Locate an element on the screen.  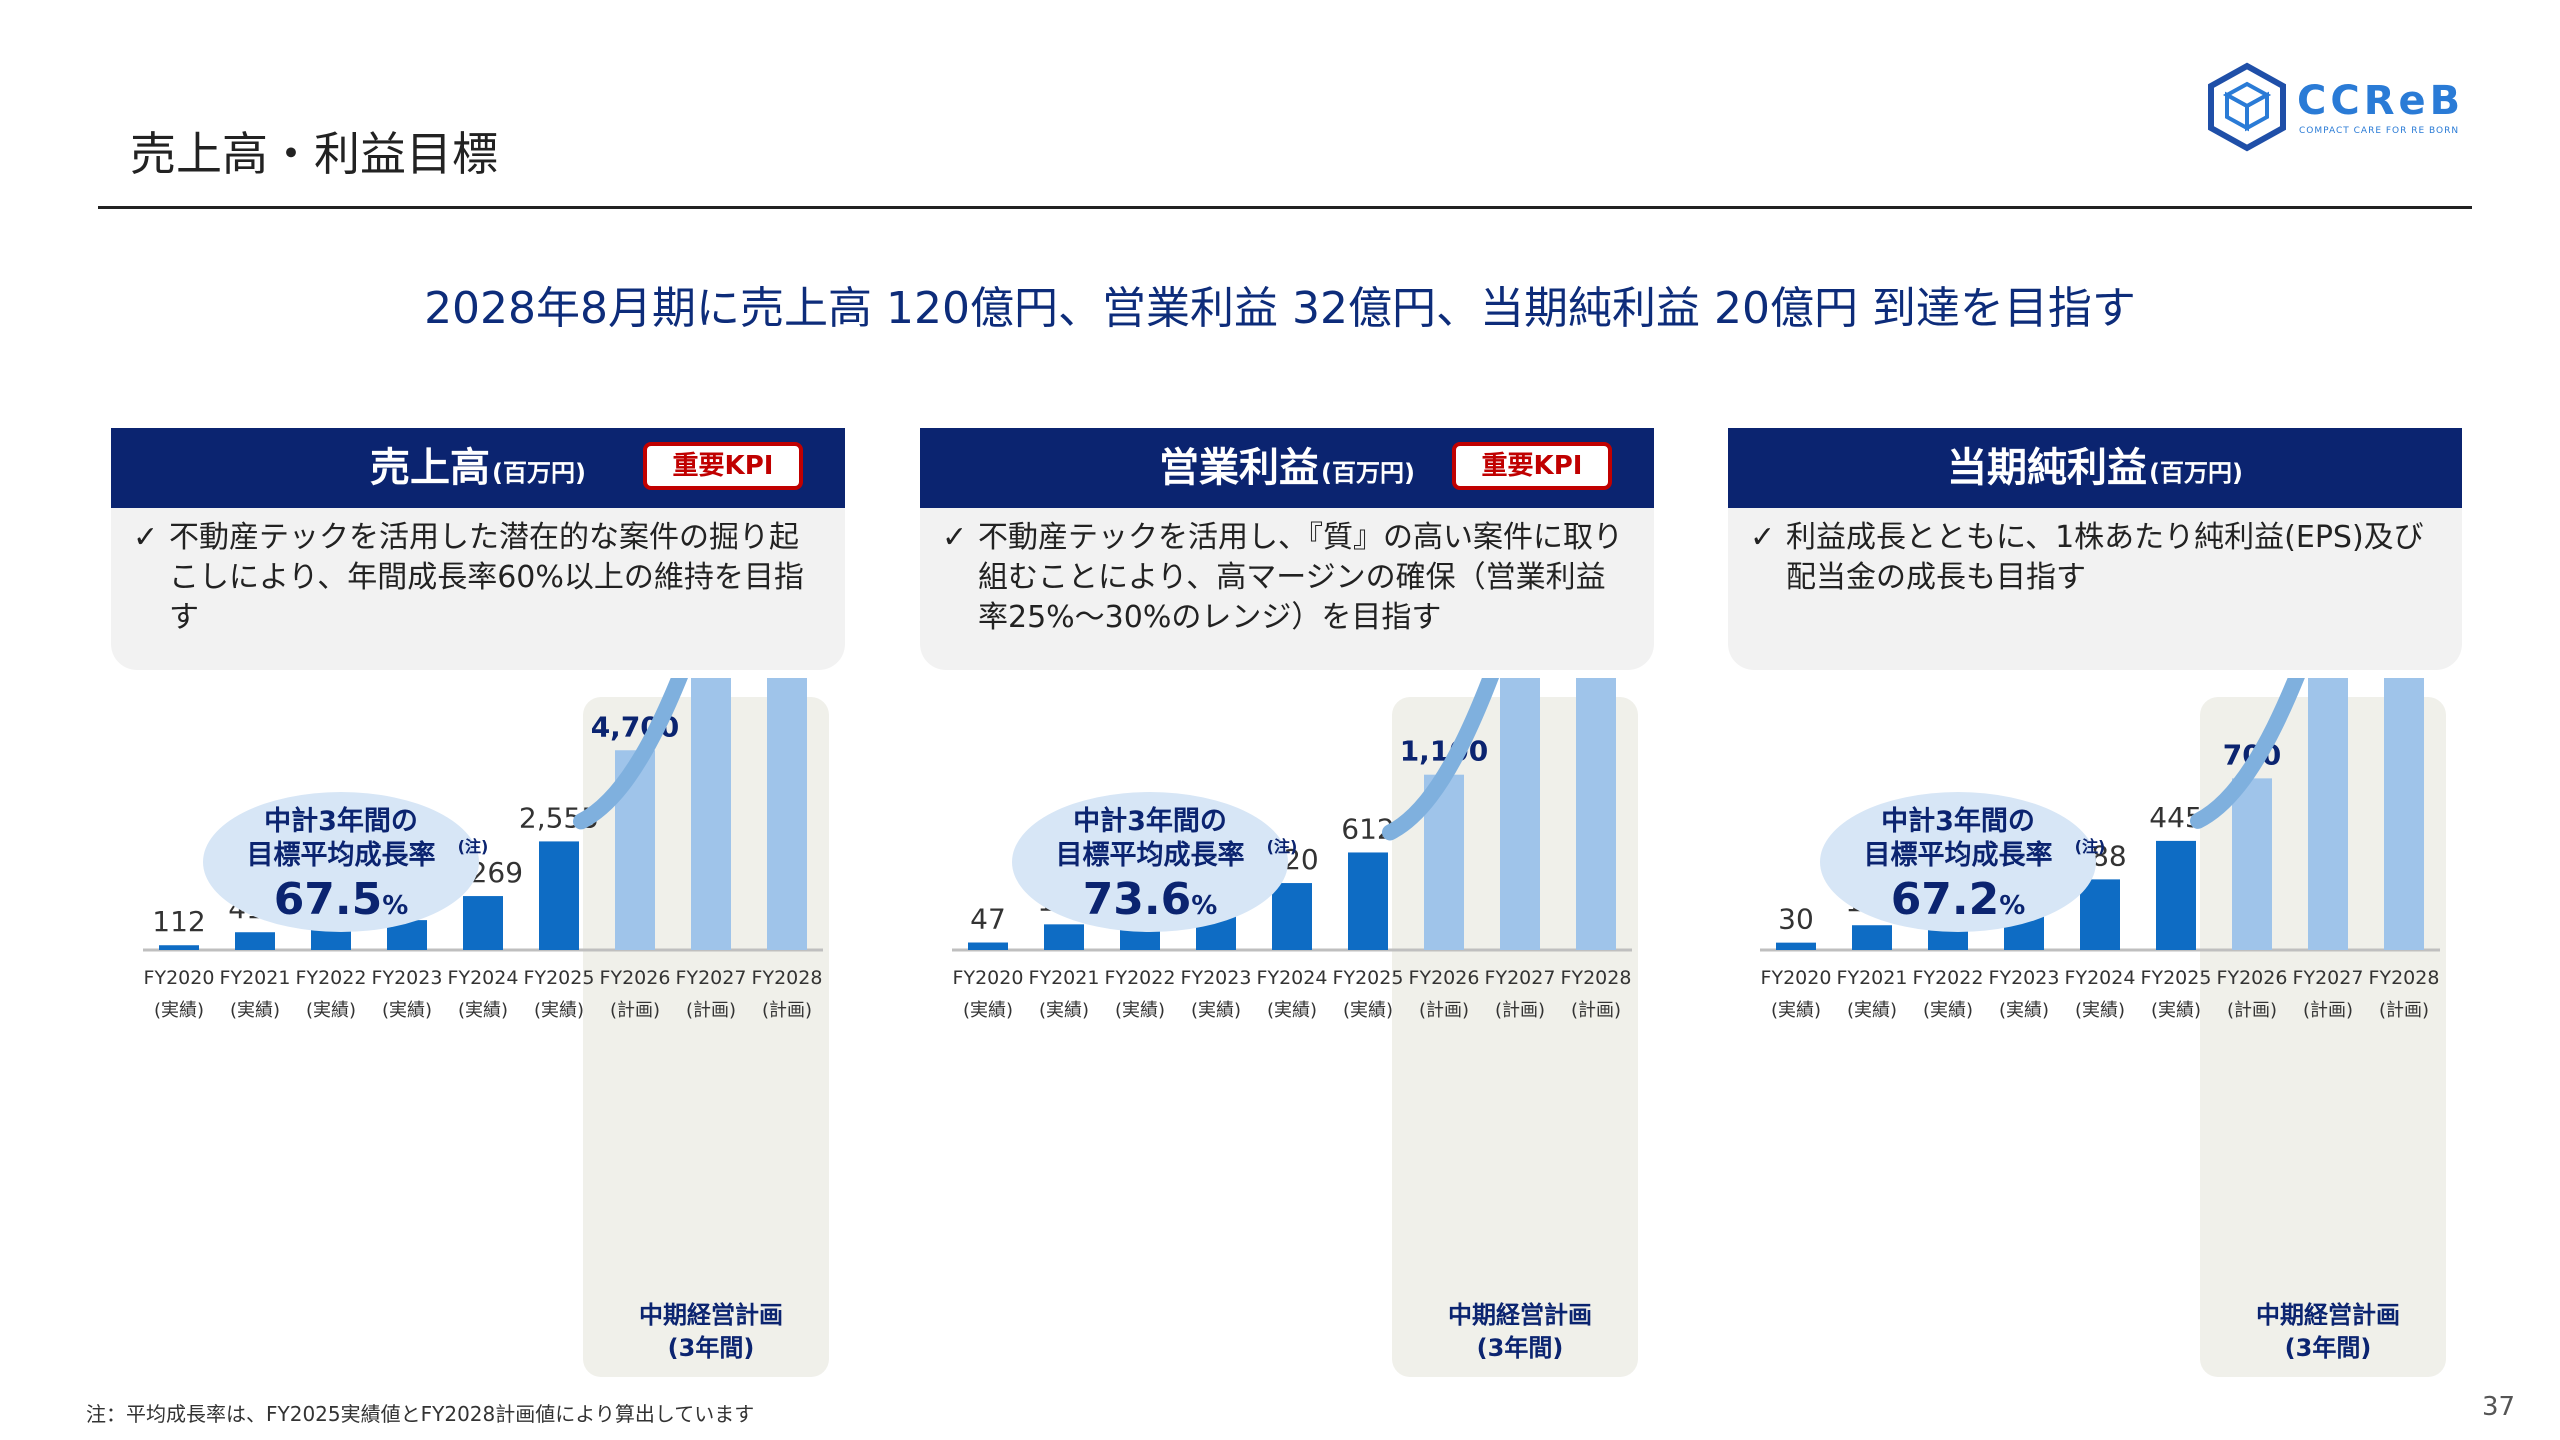
panel-title-text: 当期純利益 is located at coordinates (2047, 468).